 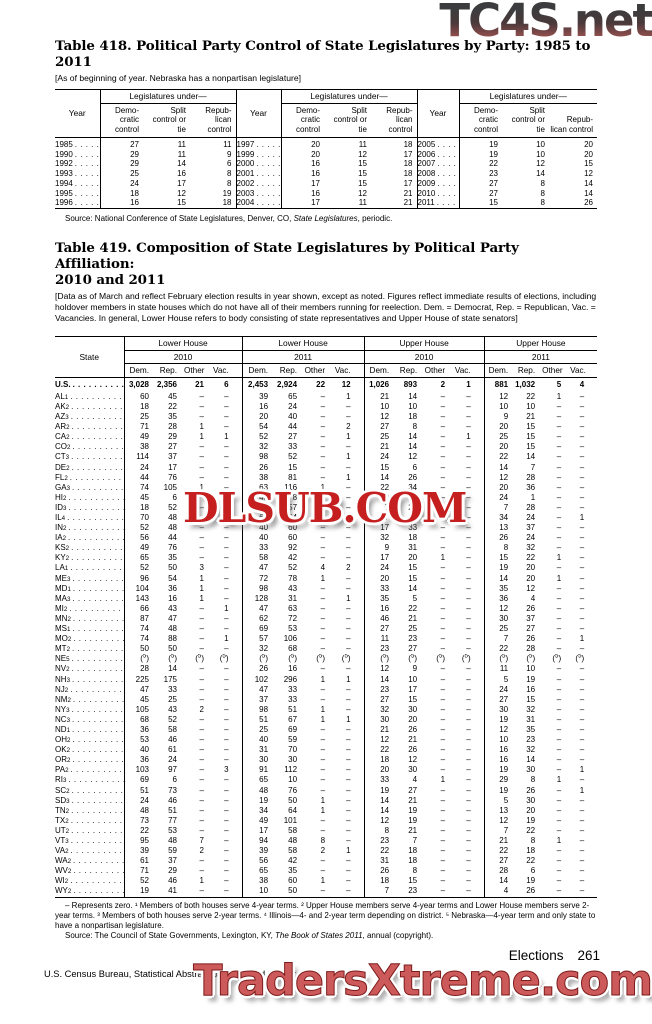 I want to click on state-label: NM, so click(x=61, y=699).